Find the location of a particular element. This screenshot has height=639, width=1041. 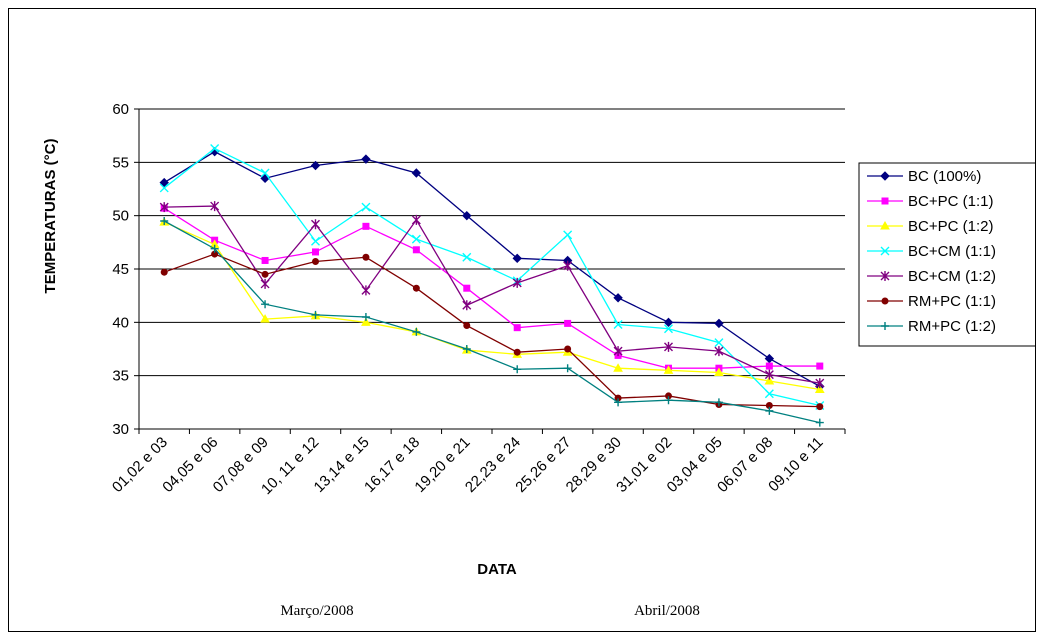

y-tick-label: 40 is located at coordinates (120, 322).